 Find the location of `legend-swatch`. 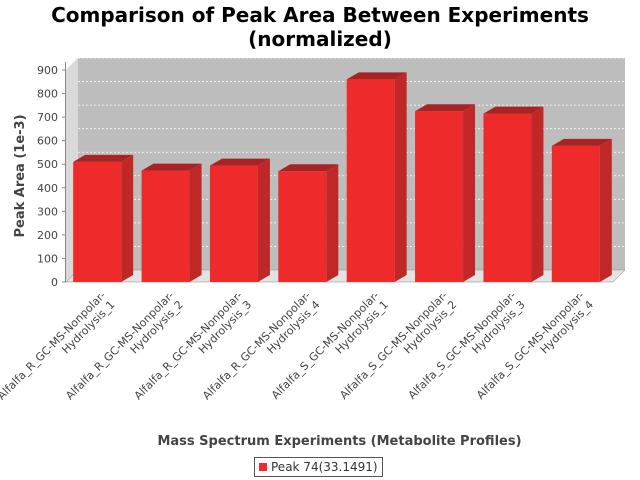

legend-swatch is located at coordinates (263, 467).